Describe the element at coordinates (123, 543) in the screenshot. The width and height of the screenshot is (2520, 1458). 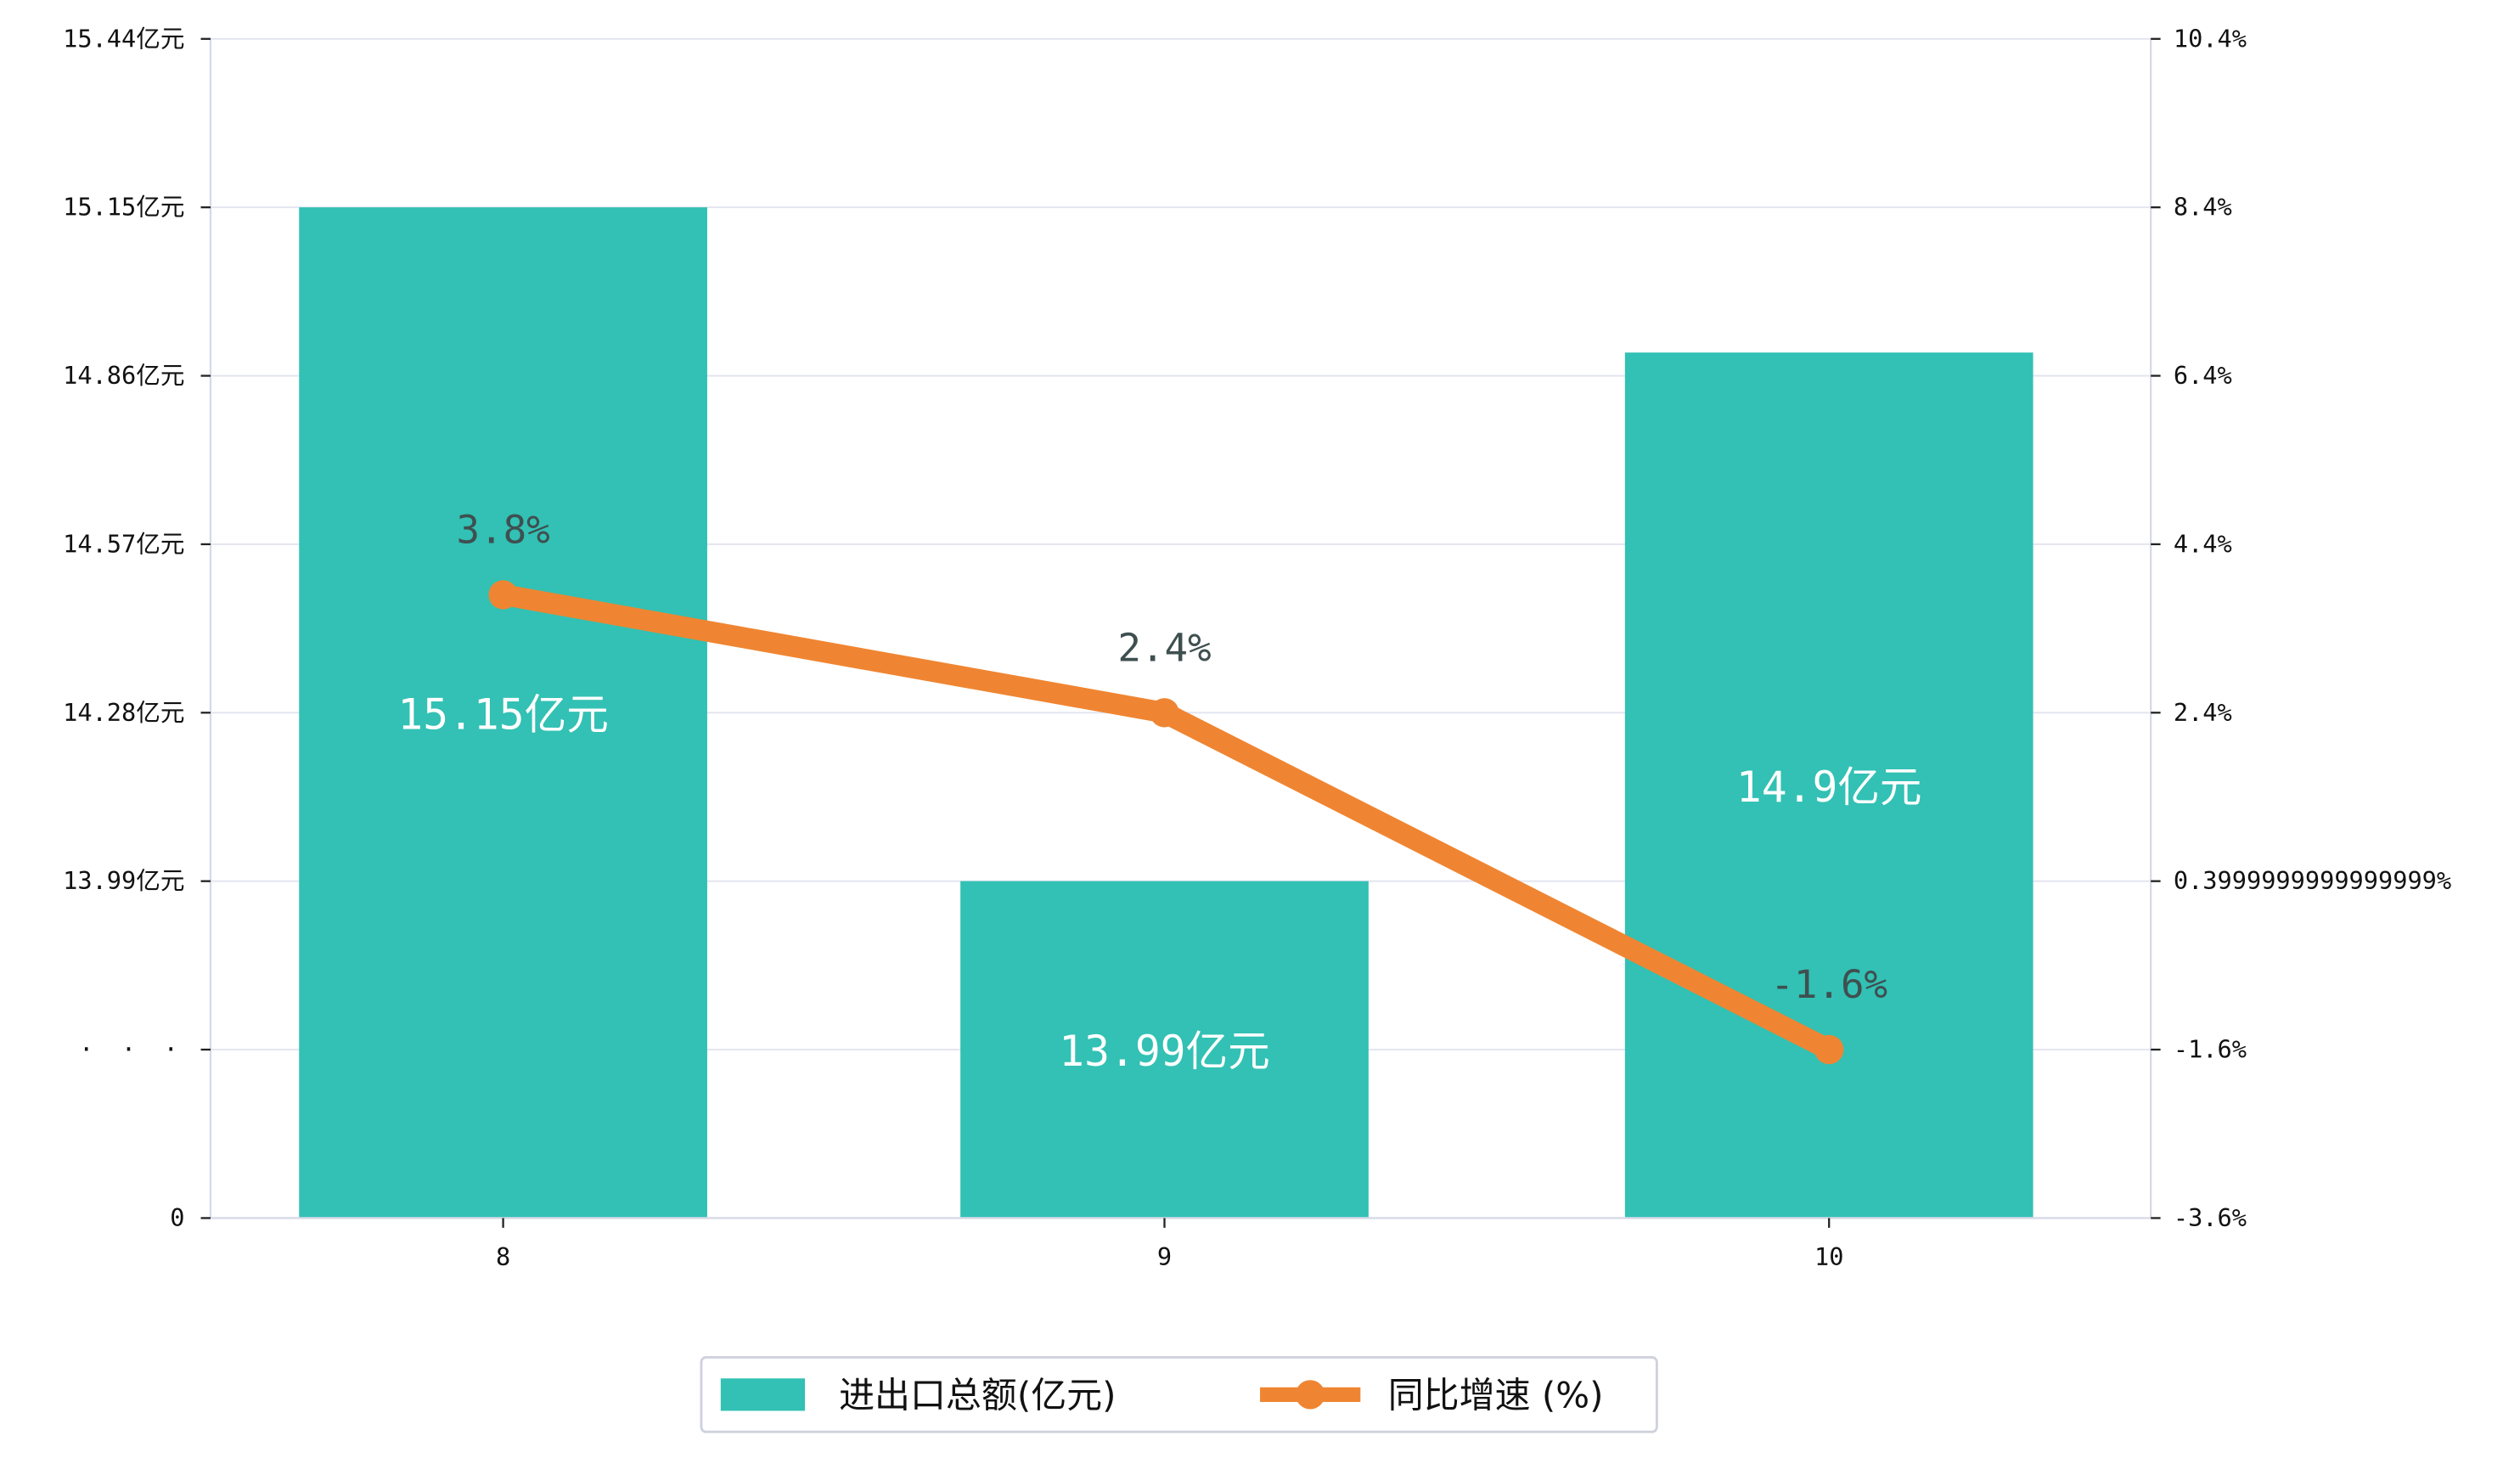
I see `left-tick-label: 14.57亿元` at that location.